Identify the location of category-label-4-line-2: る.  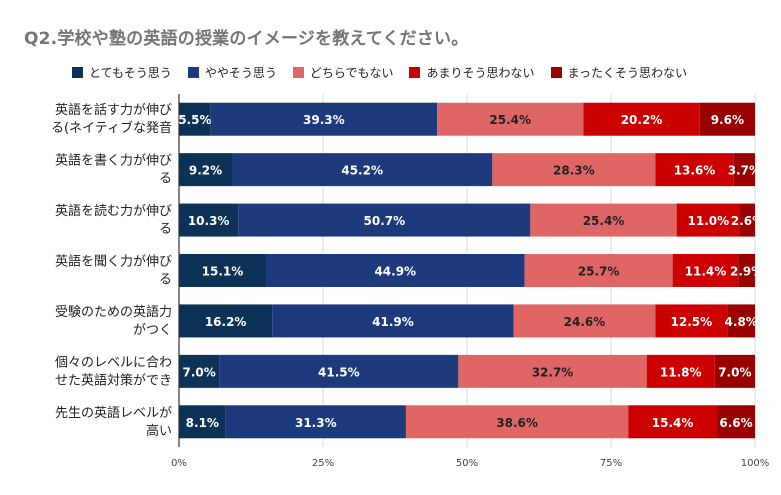
(165, 280).